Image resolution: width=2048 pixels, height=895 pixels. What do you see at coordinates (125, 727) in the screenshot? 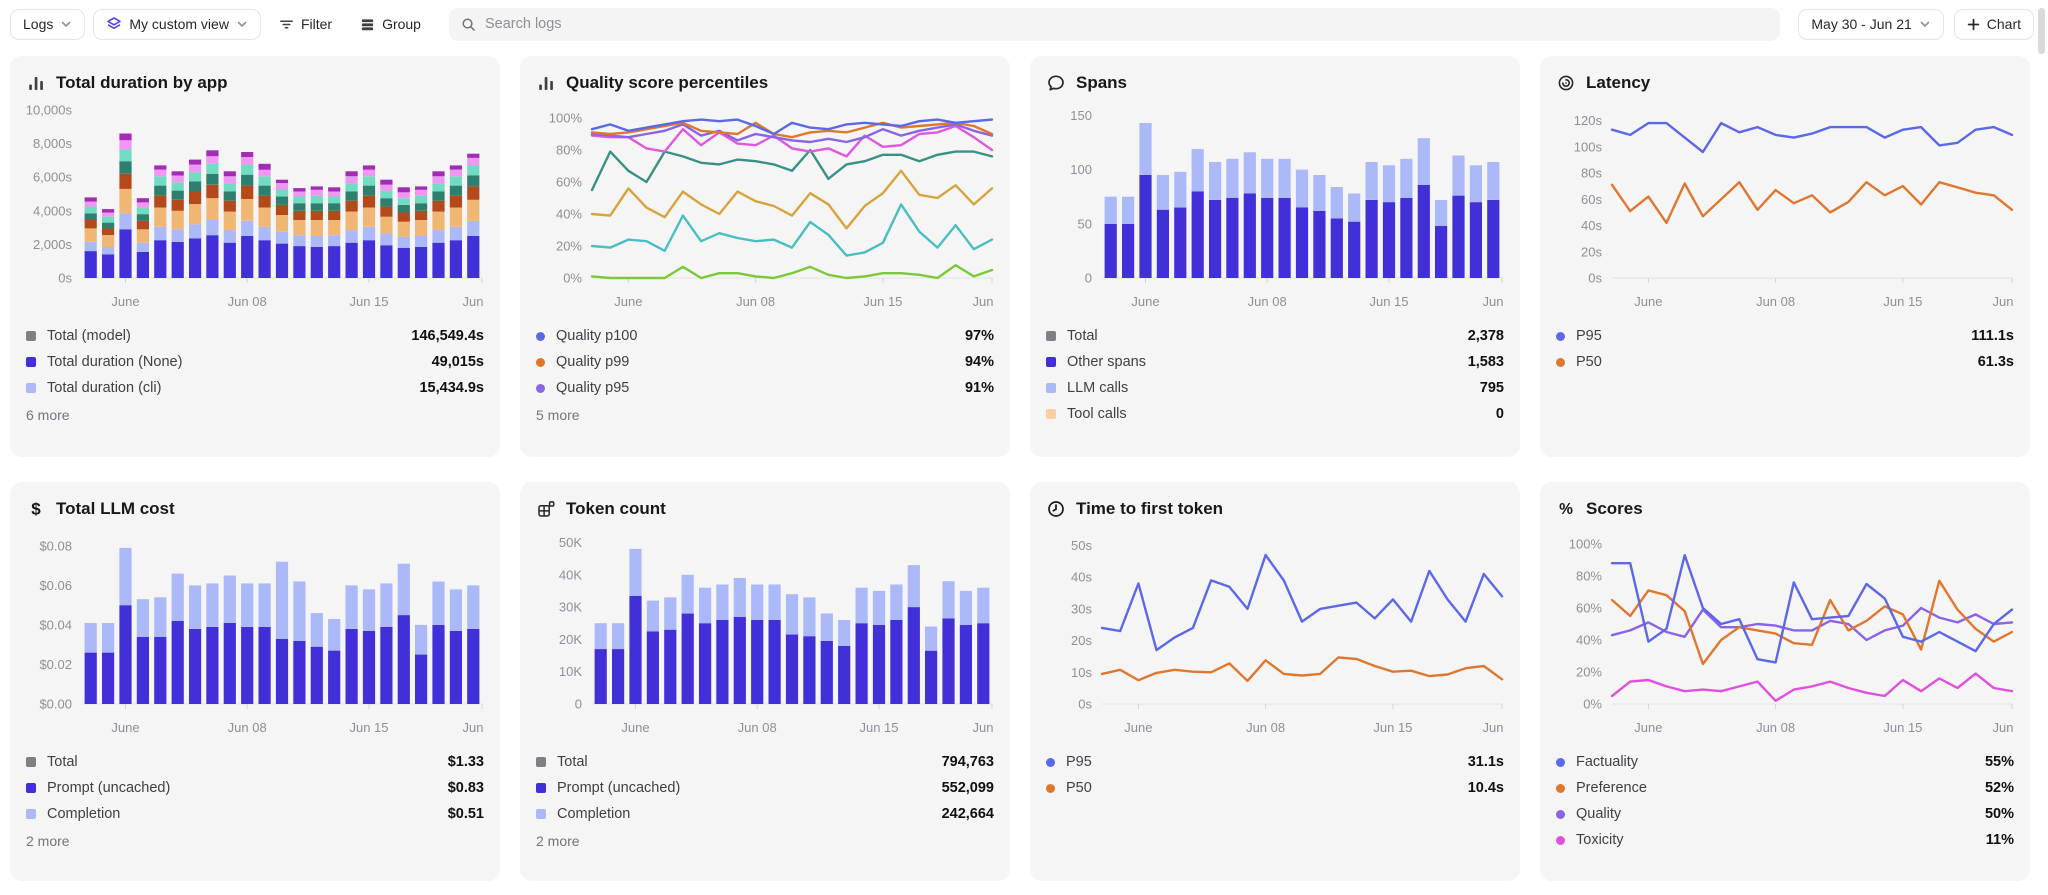
I see `svg-text: June` at bounding box center [125, 727].